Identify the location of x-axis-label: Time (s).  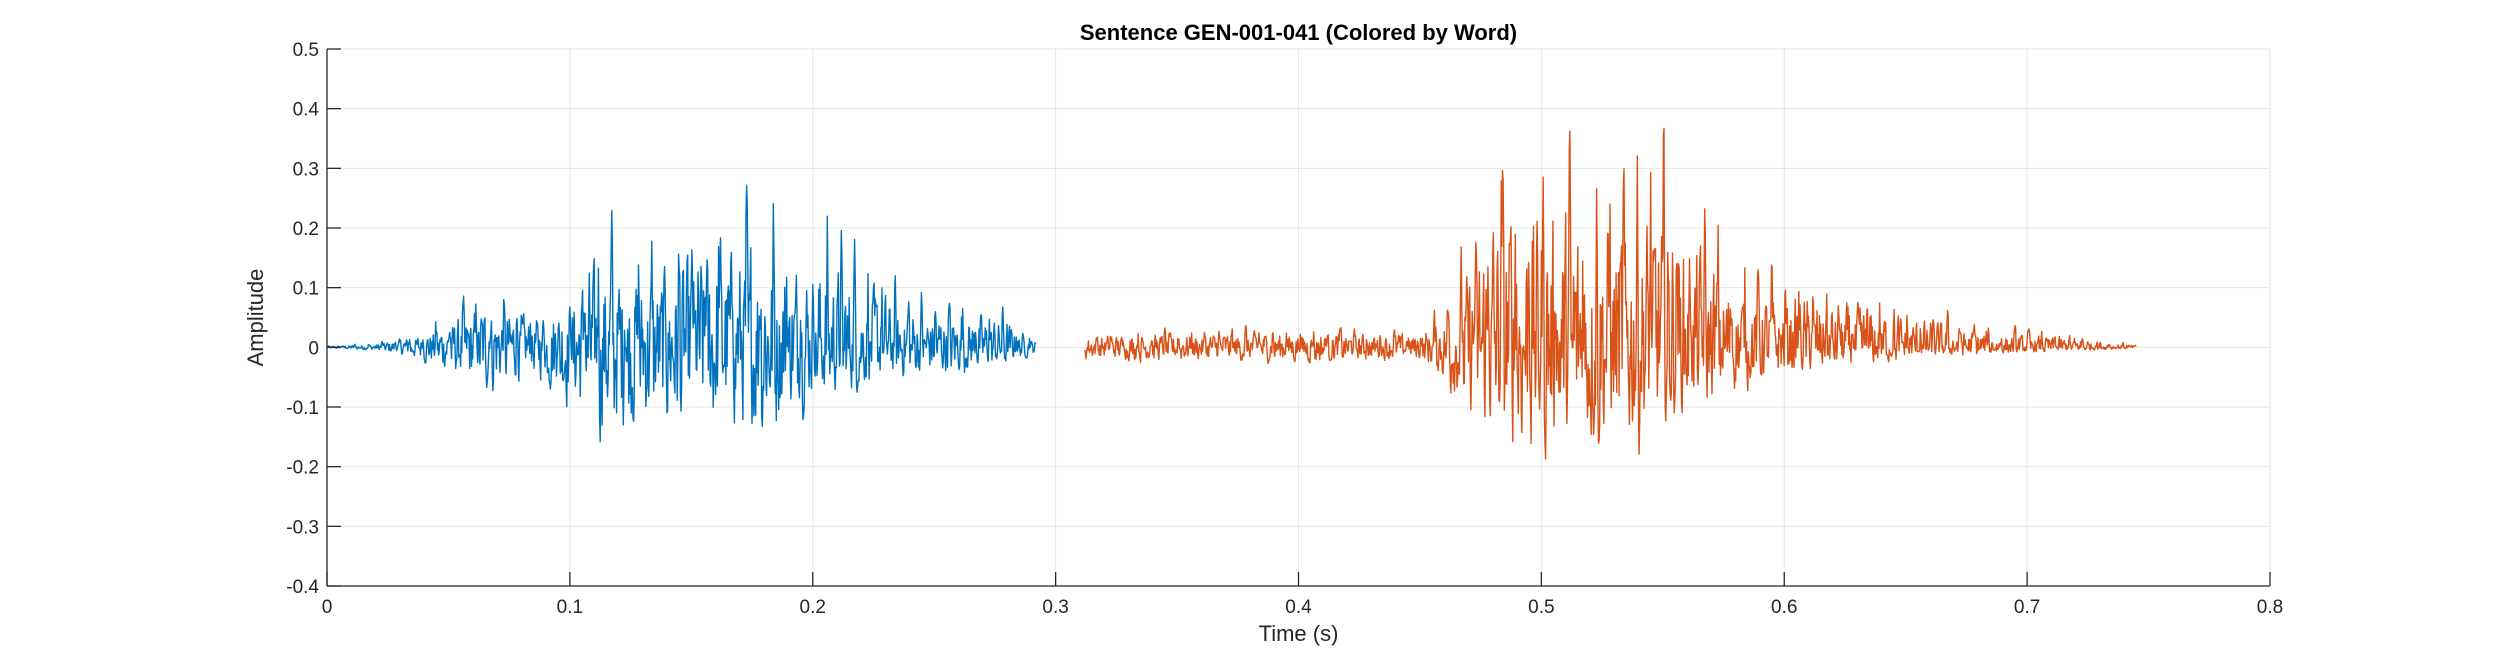
(1299, 633).